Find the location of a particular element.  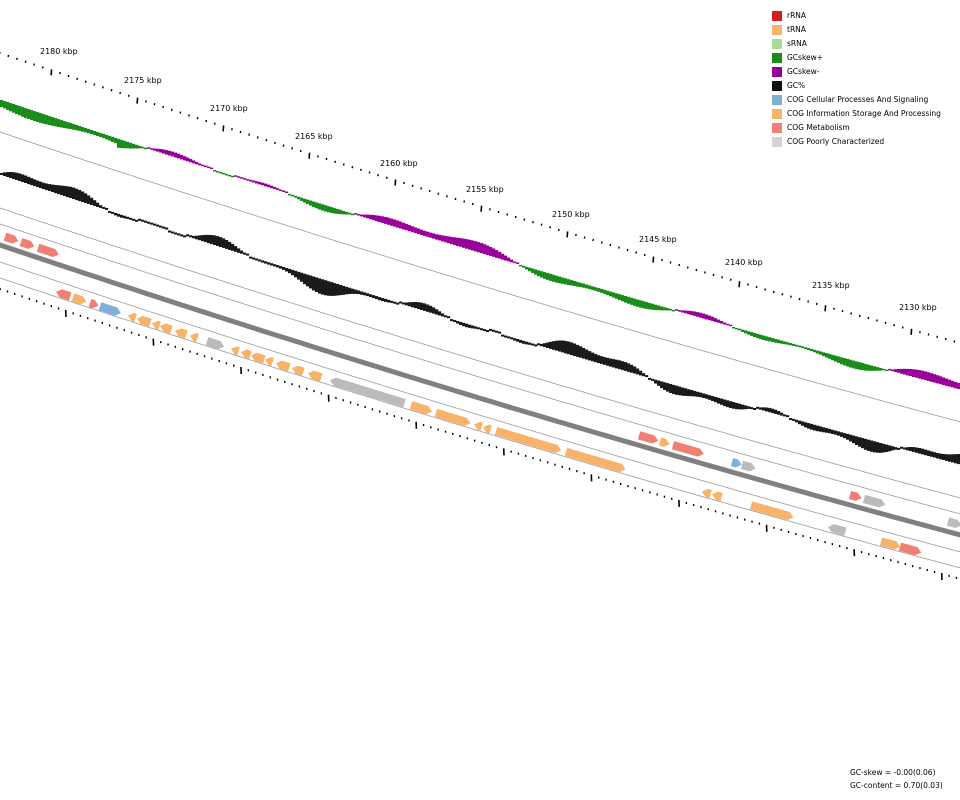

legend-item: GCskew+ is located at coordinates (856, 58).